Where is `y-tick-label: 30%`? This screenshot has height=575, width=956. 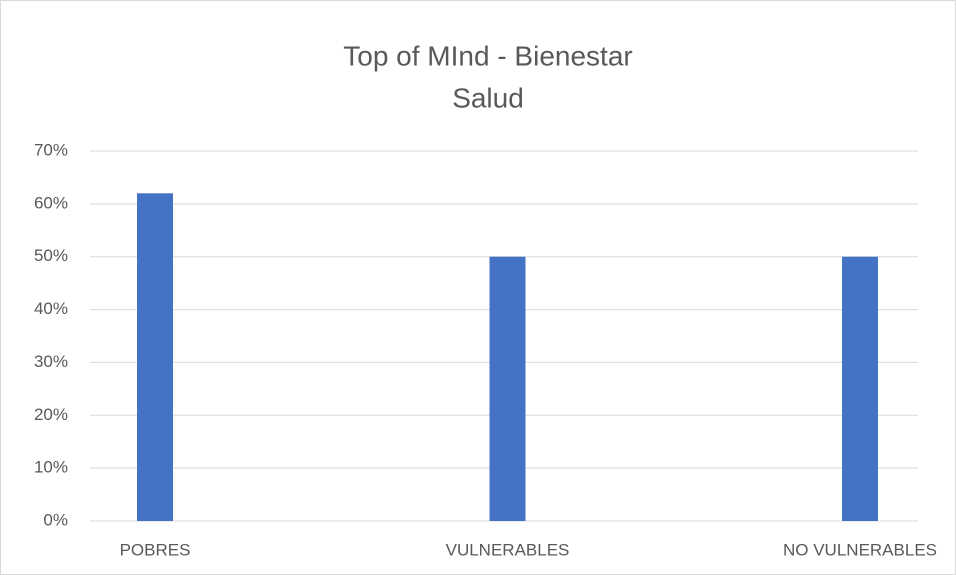
y-tick-label: 30% is located at coordinates (51, 361).